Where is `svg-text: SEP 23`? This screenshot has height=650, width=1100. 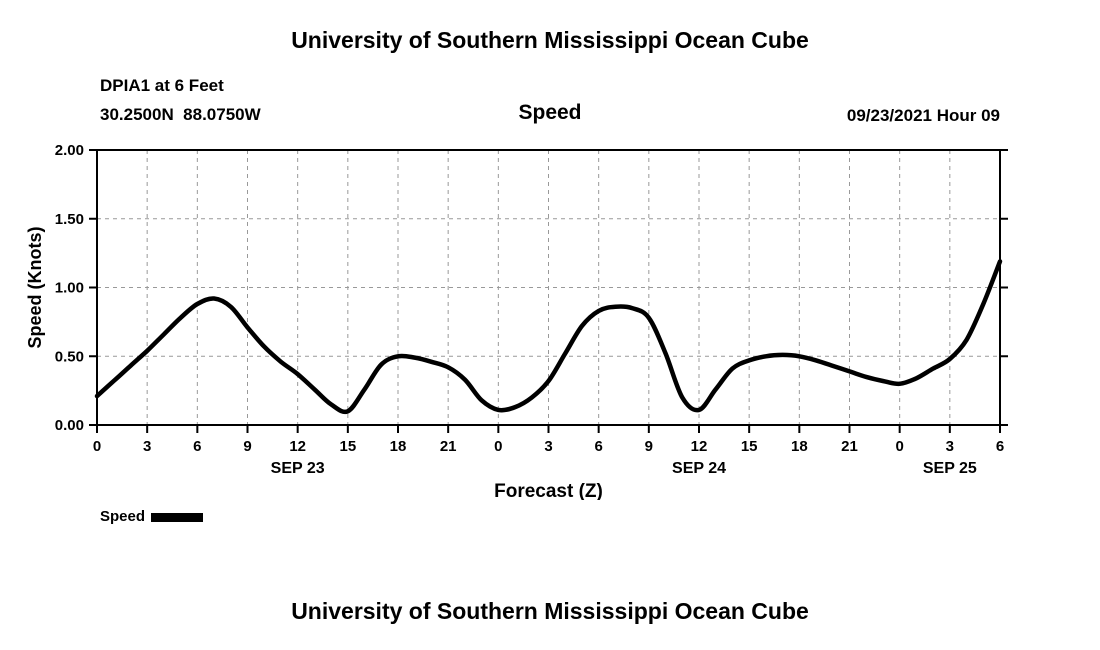
svg-text: SEP 23 is located at coordinates (298, 468).